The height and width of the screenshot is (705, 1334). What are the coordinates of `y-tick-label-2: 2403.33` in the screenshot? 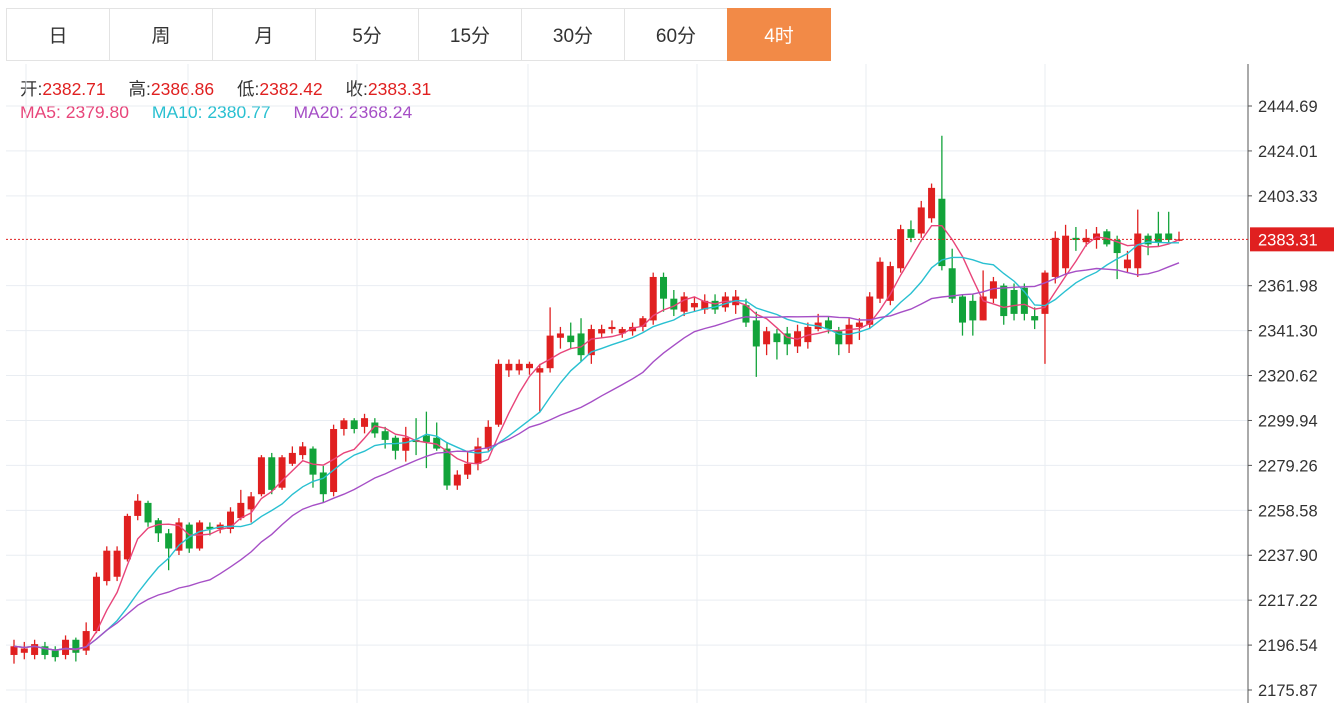 It's located at (1288, 197).